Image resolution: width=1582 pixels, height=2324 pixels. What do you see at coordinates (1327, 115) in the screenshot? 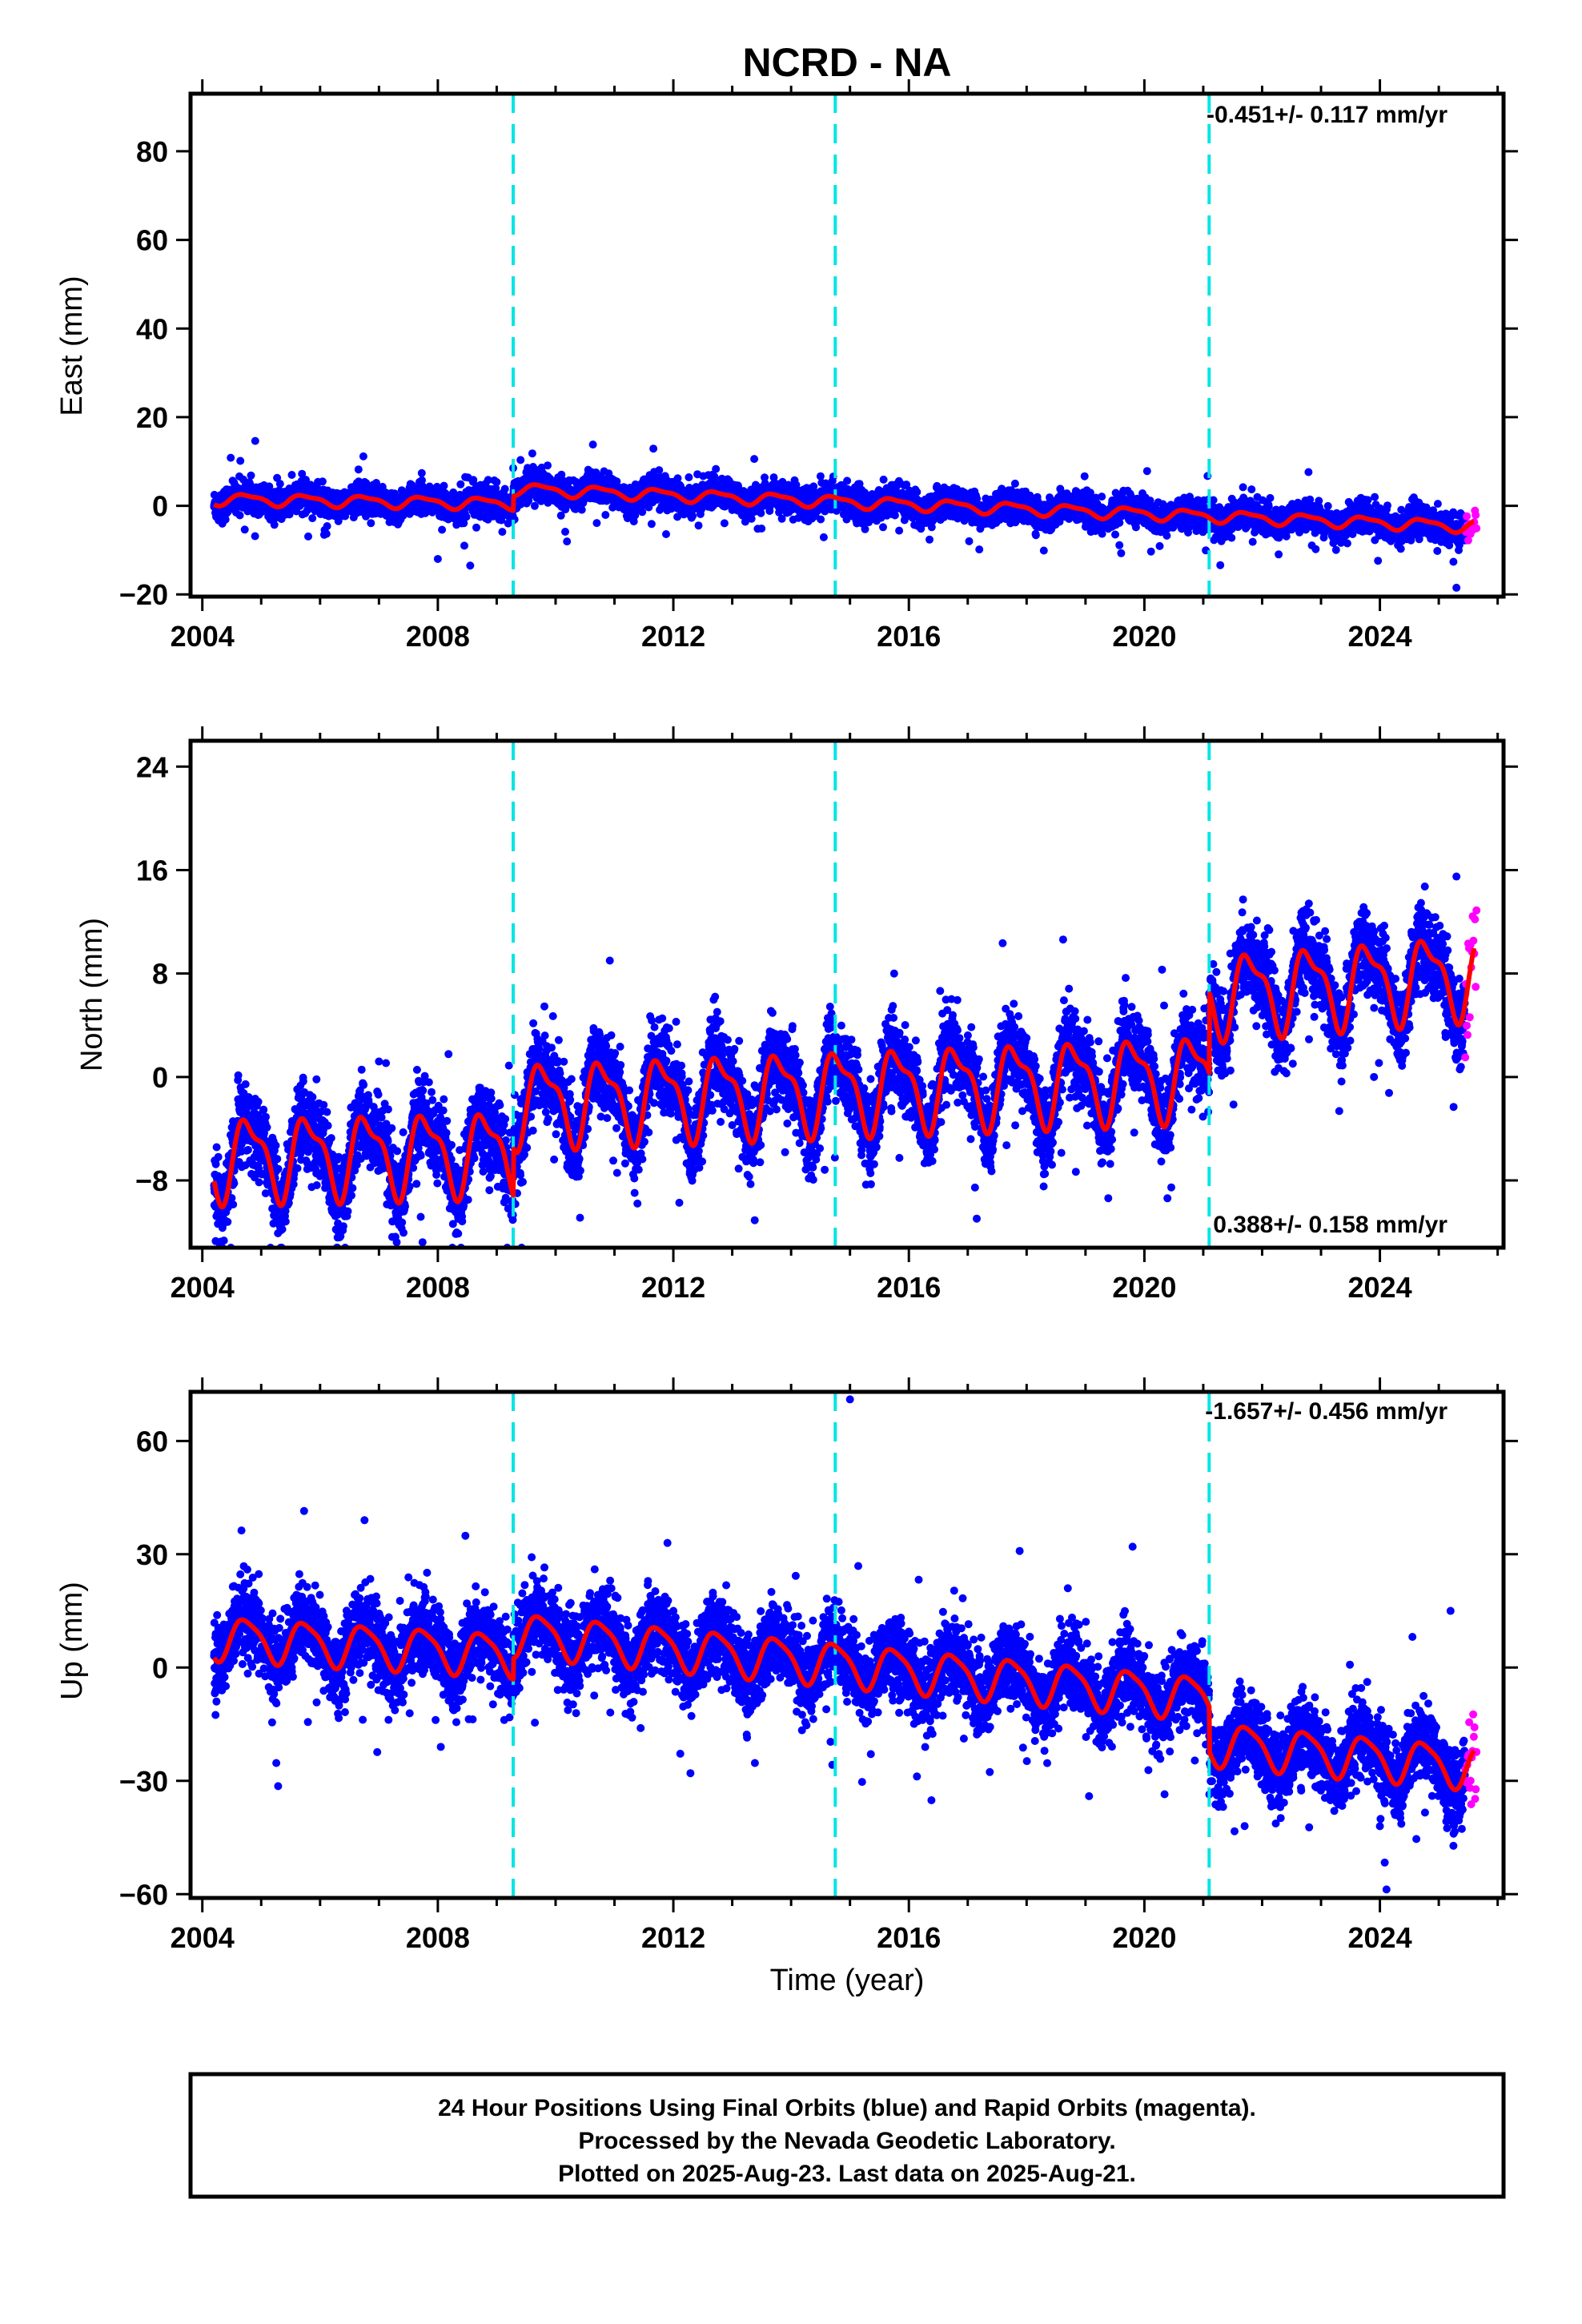
I see `east-rate-label: -0.451+/- 0.117 mm/yr` at bounding box center [1327, 115].